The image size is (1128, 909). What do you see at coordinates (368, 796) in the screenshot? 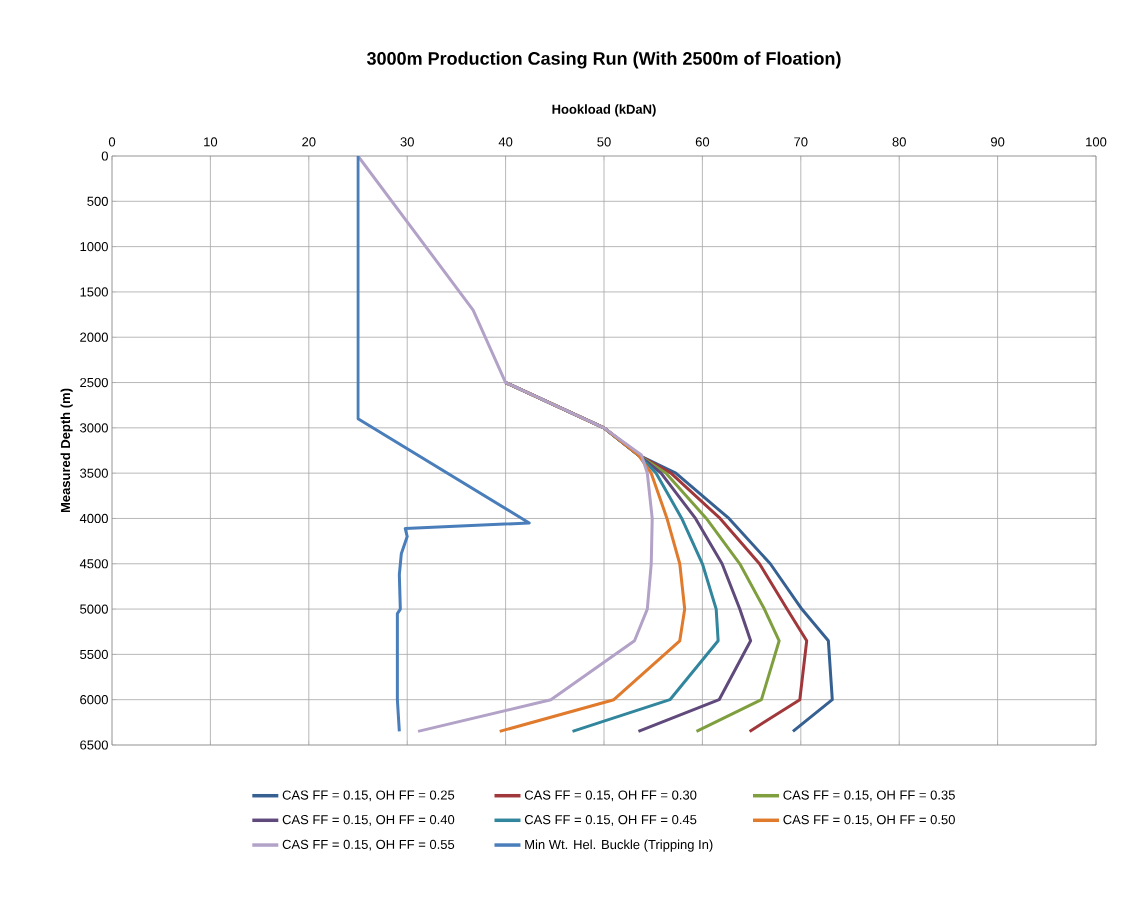
I see `legend-label: CAS FF = 0.15, OH FF = 0.25` at bounding box center [368, 796].